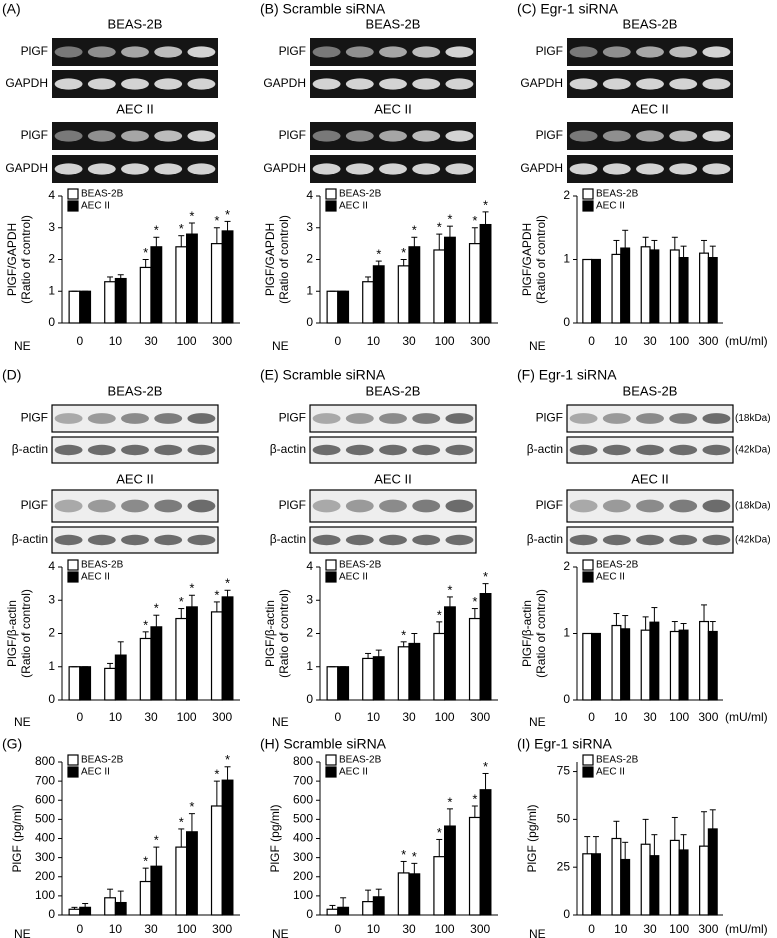 This screenshot has height=938, width=777. I want to click on x-unit: (mU/ml), so click(746, 717).